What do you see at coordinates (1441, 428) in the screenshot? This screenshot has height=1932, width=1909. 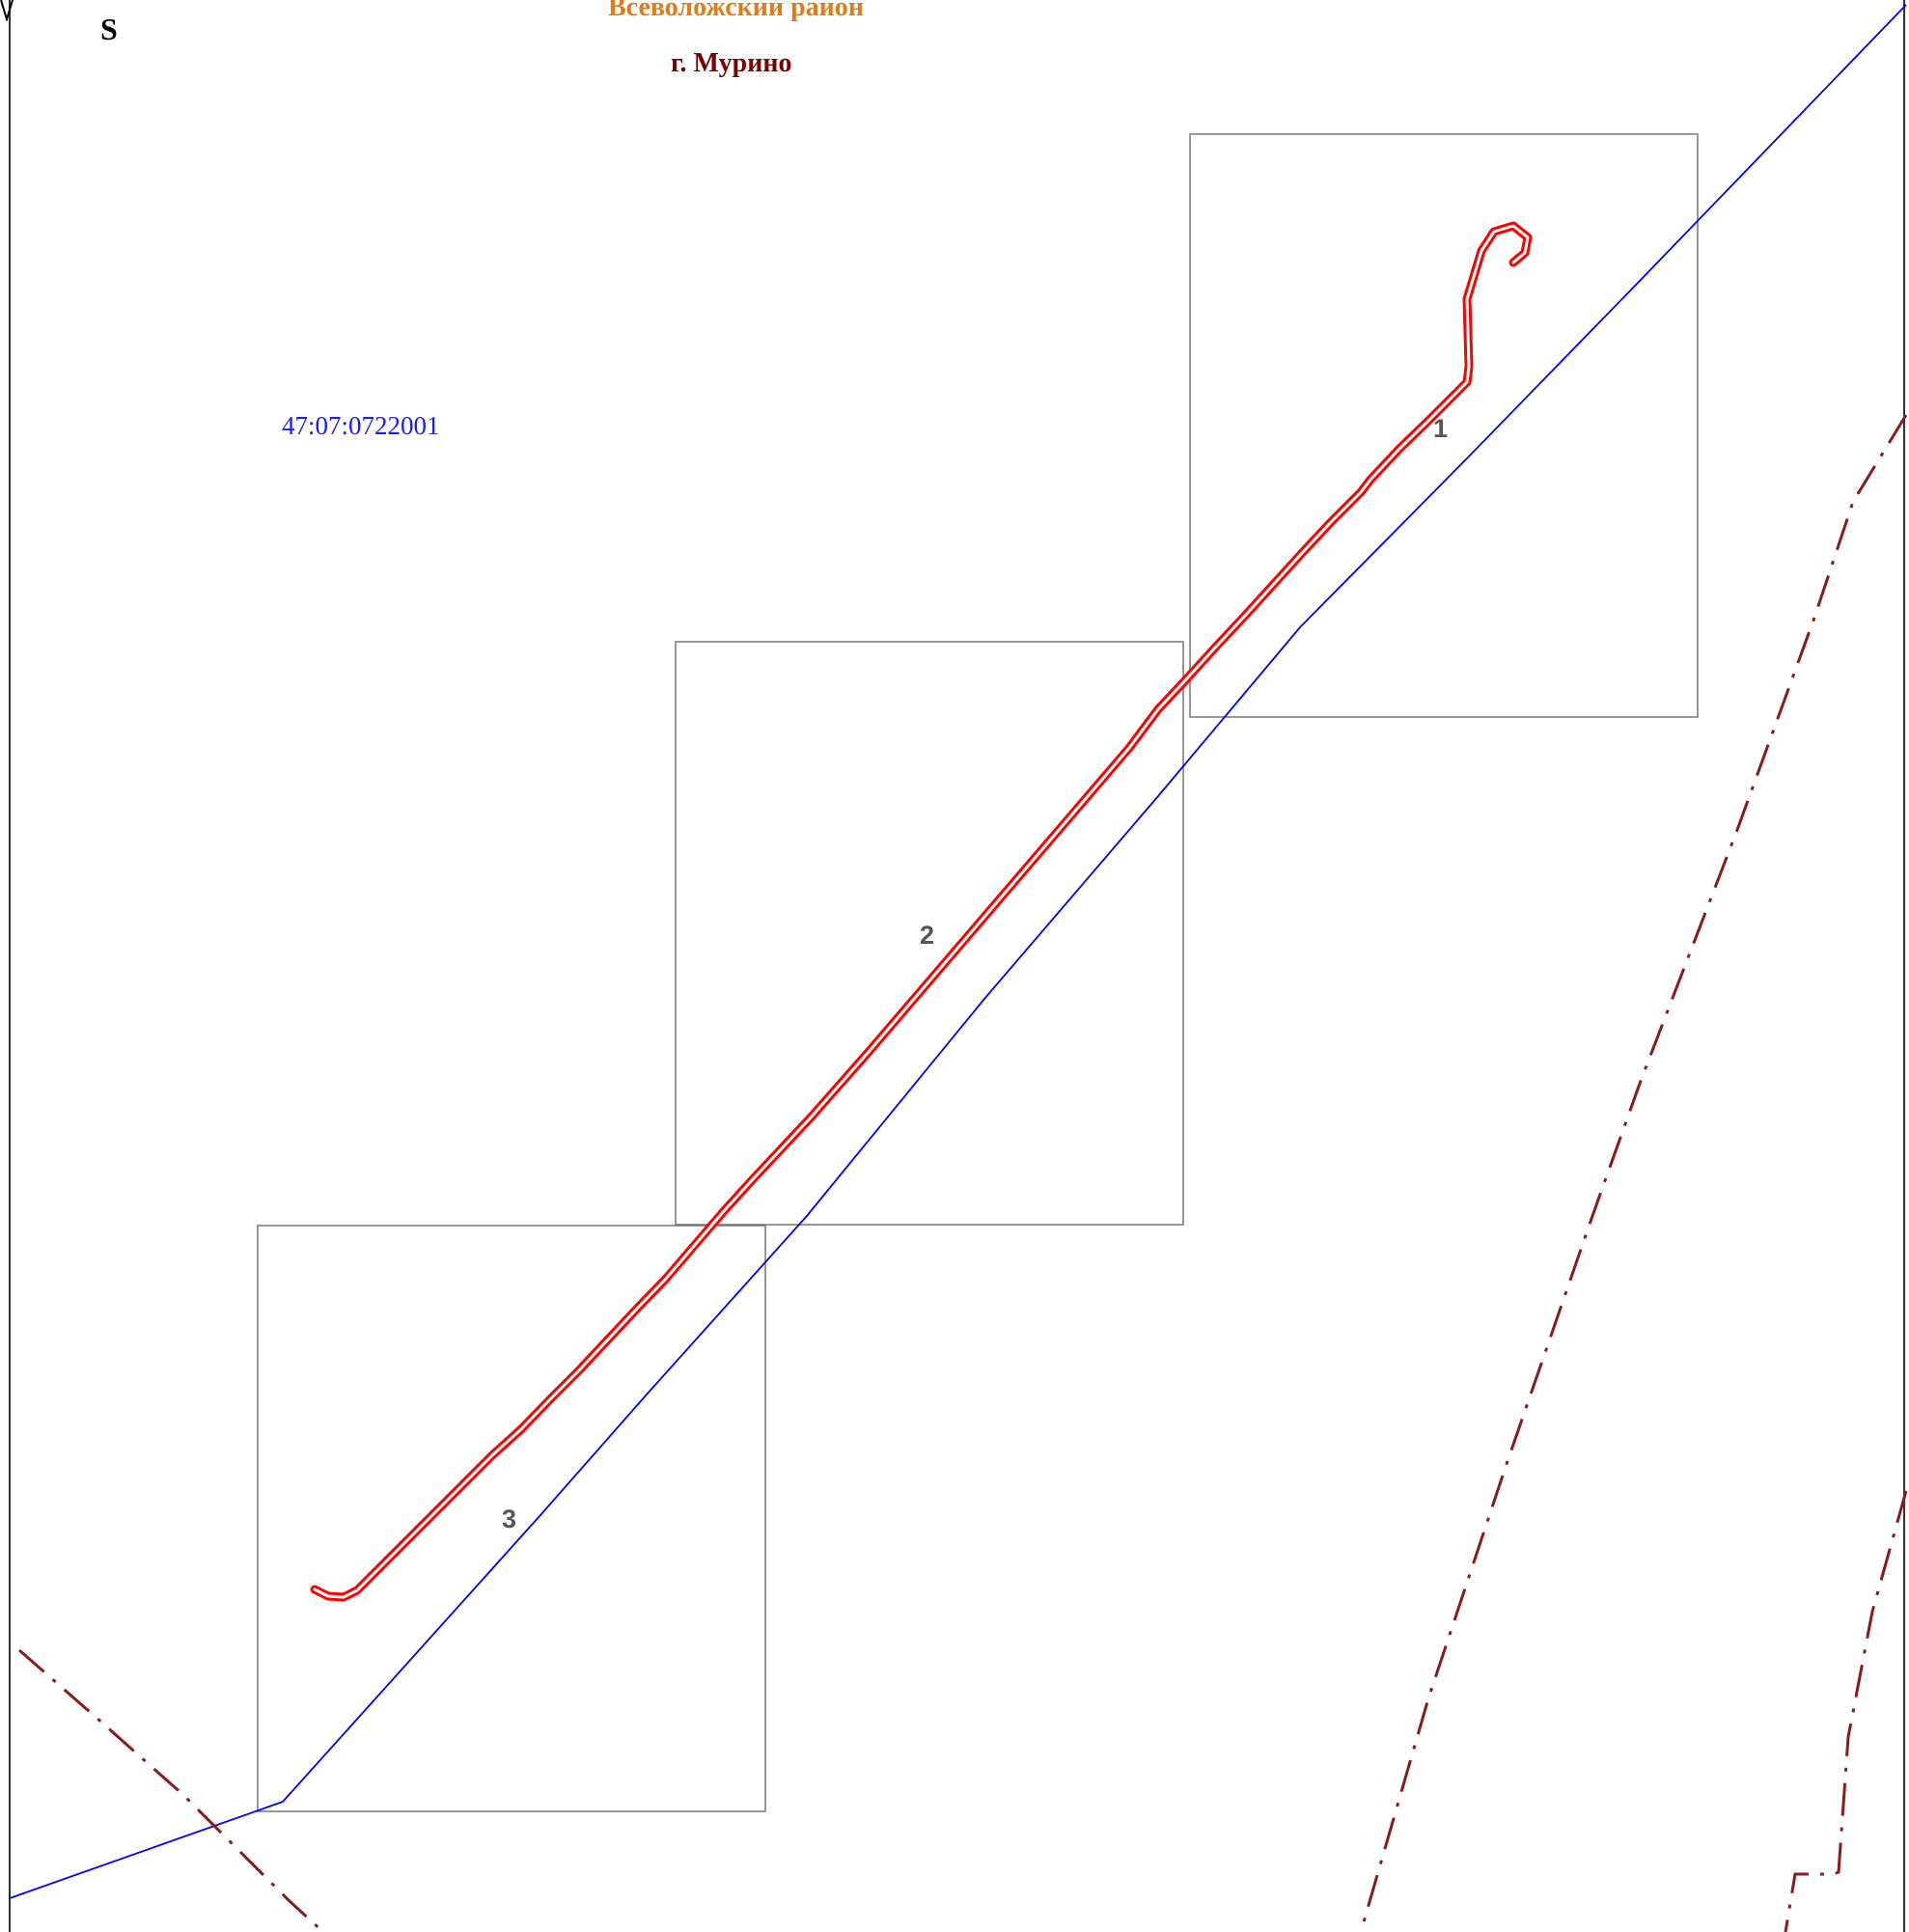 I see `sheet-number-1: 1` at bounding box center [1441, 428].